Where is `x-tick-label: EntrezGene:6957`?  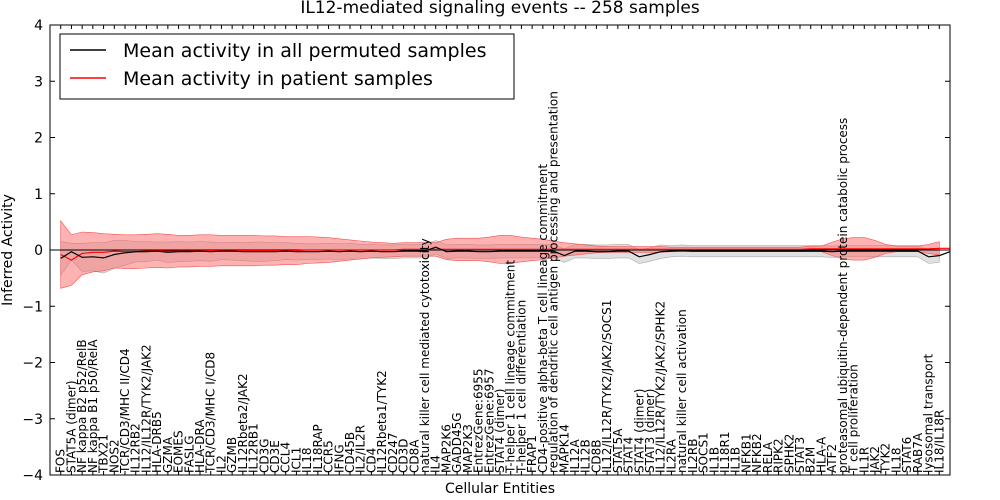
x-tick-label: EntrezGene:6957 is located at coordinates (489, 421).